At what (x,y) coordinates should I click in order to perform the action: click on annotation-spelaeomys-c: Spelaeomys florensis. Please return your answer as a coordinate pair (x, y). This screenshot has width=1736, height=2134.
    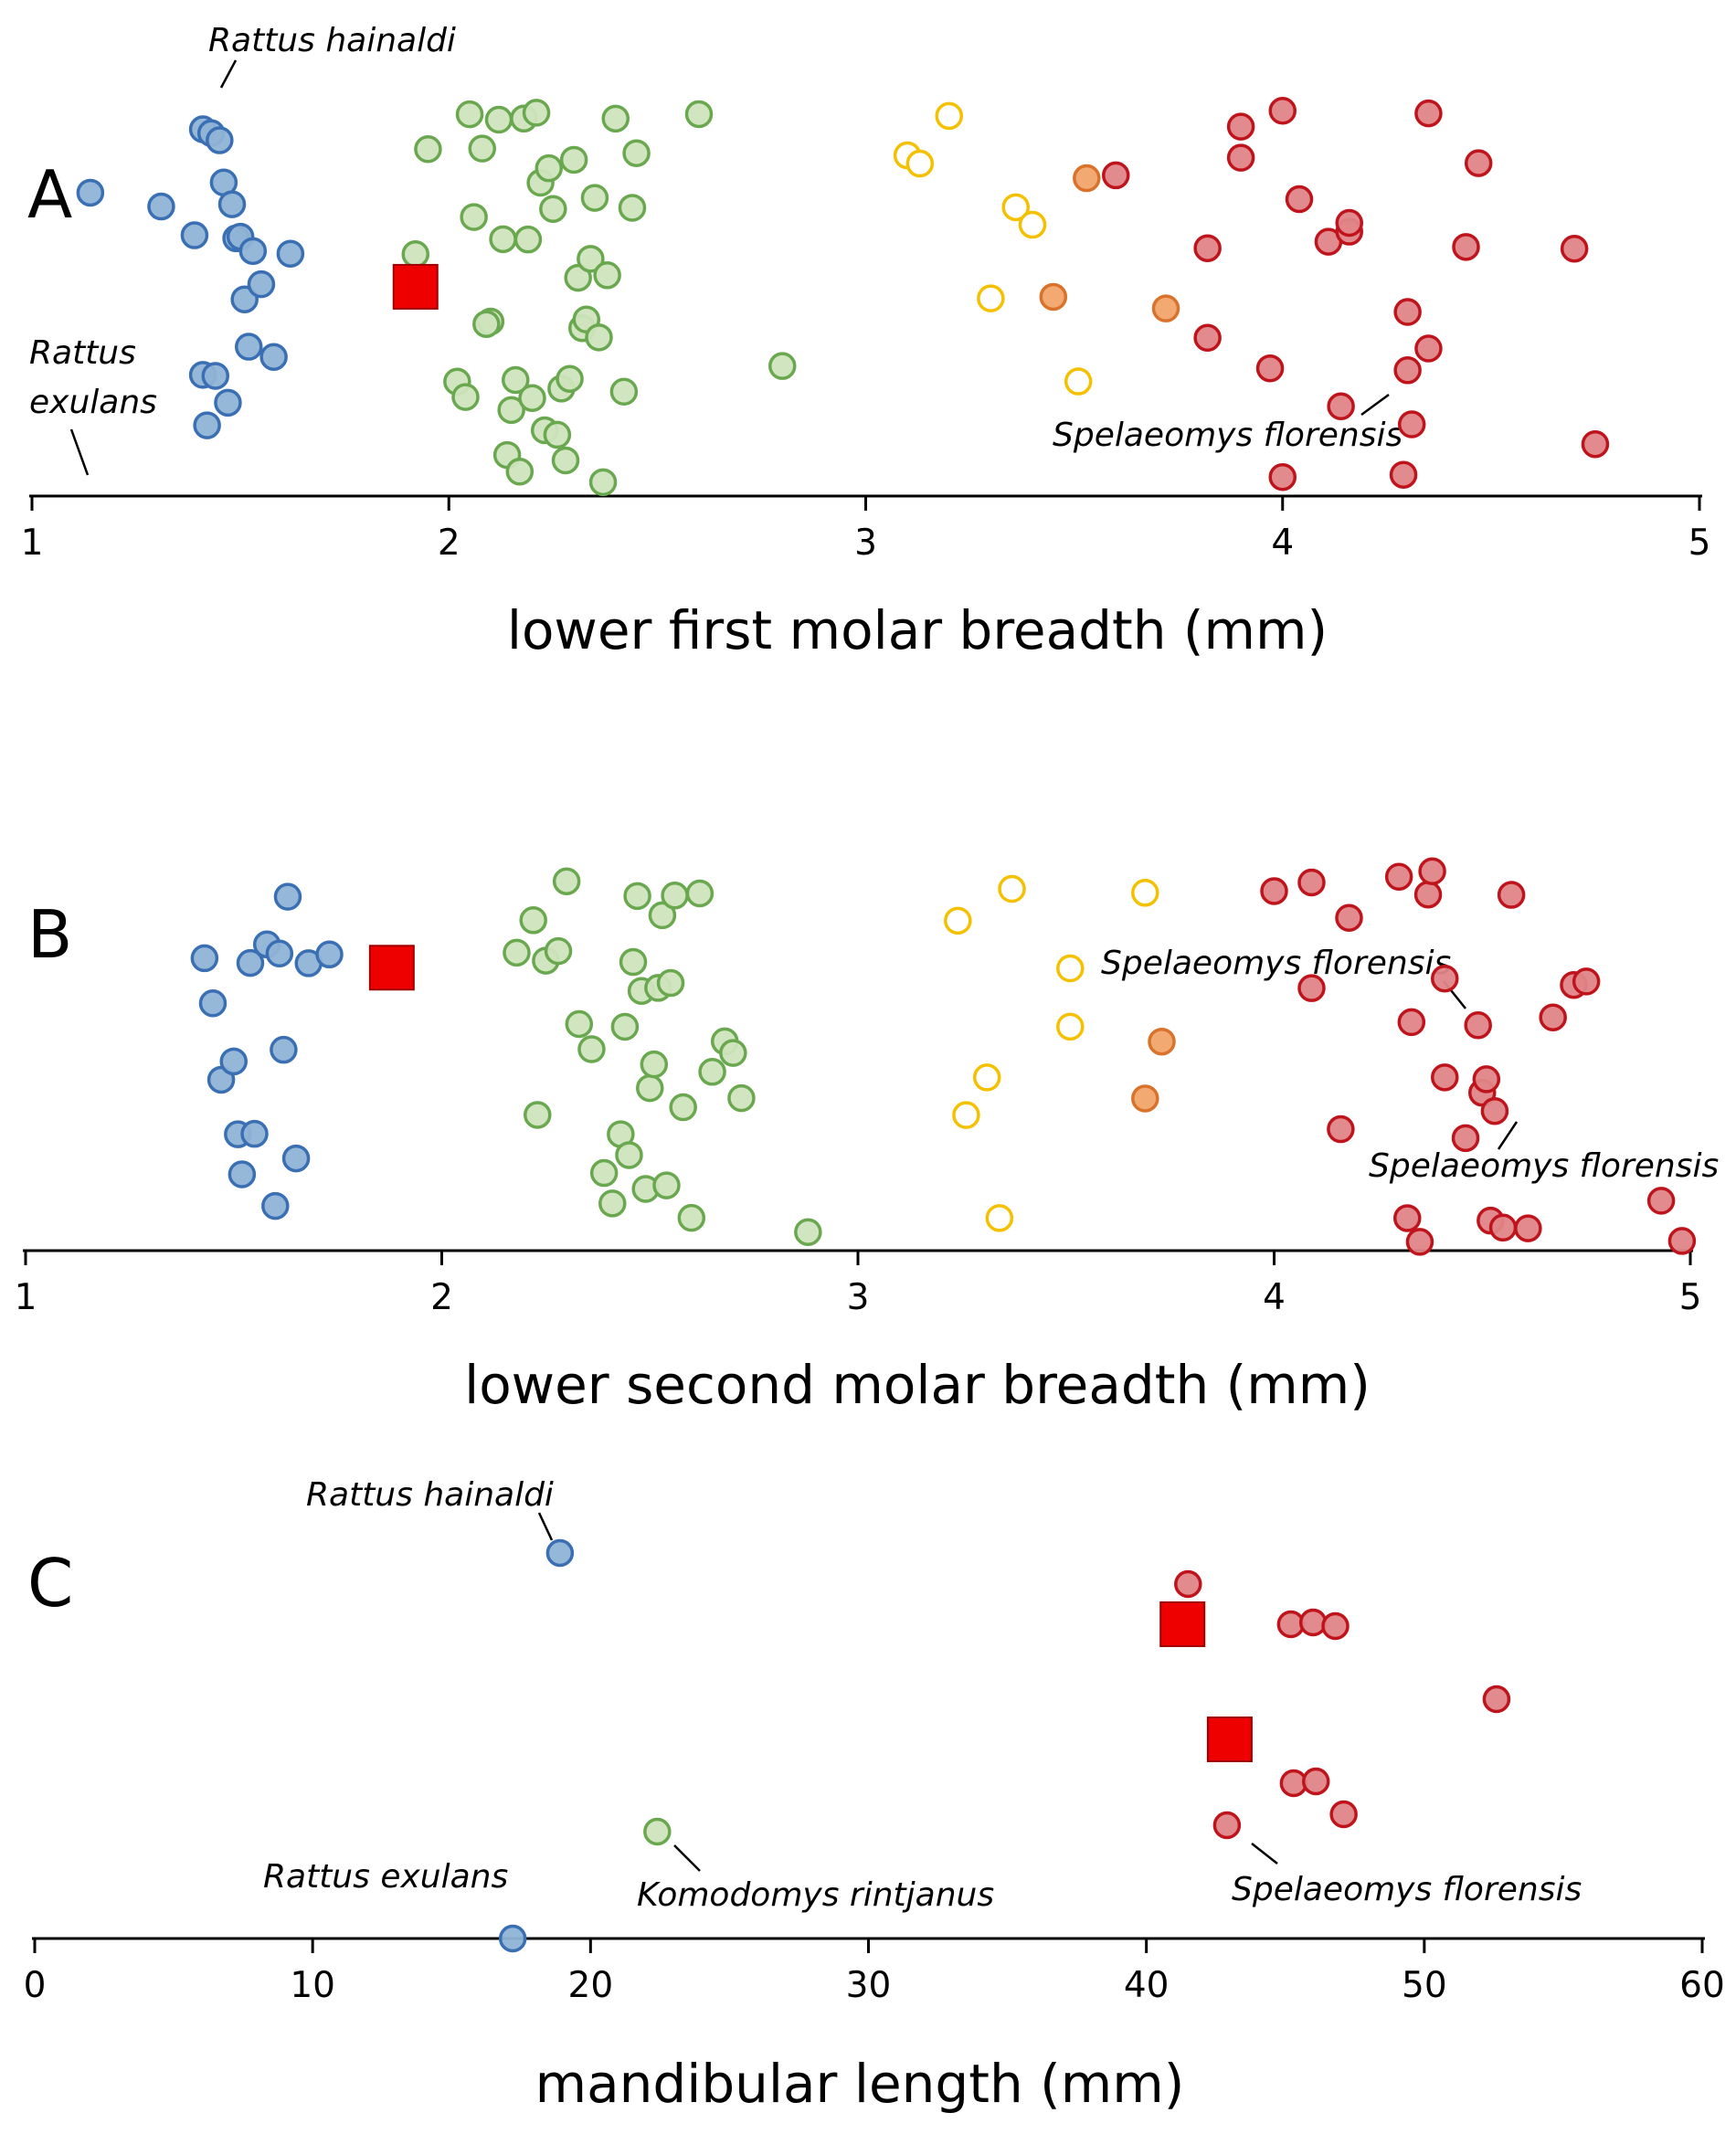
    Looking at the image, I should click on (1407, 1890).